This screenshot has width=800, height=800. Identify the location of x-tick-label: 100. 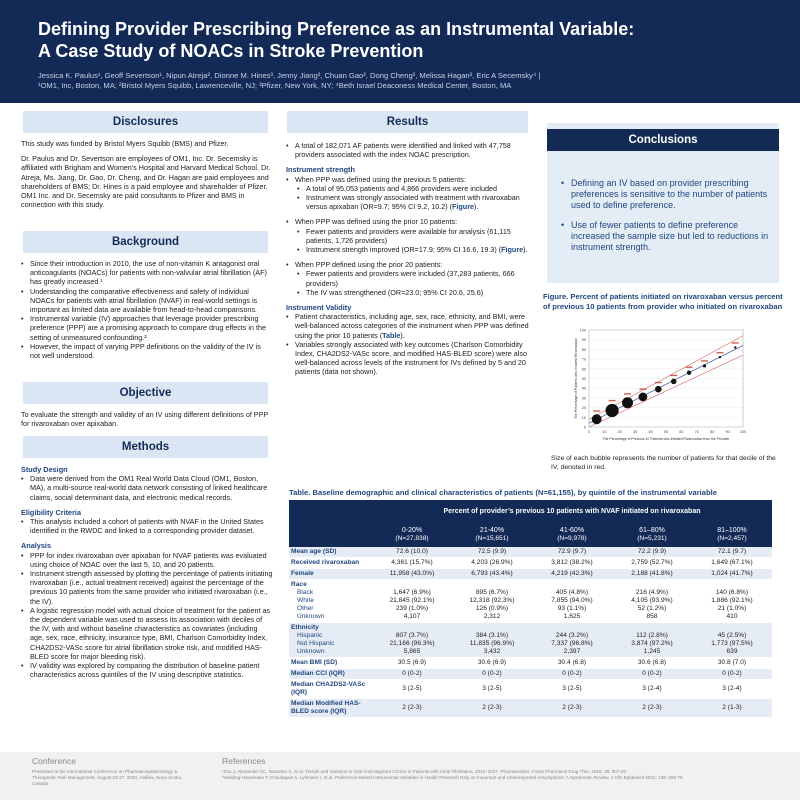
(743, 432).